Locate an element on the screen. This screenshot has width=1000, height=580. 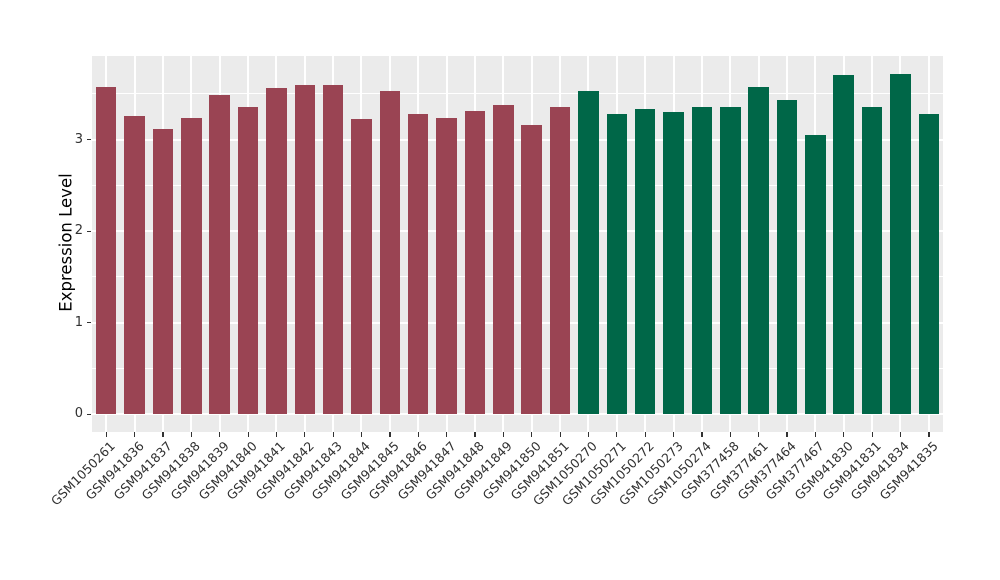
y-tick-label: 1 is located at coordinates (78, 322).